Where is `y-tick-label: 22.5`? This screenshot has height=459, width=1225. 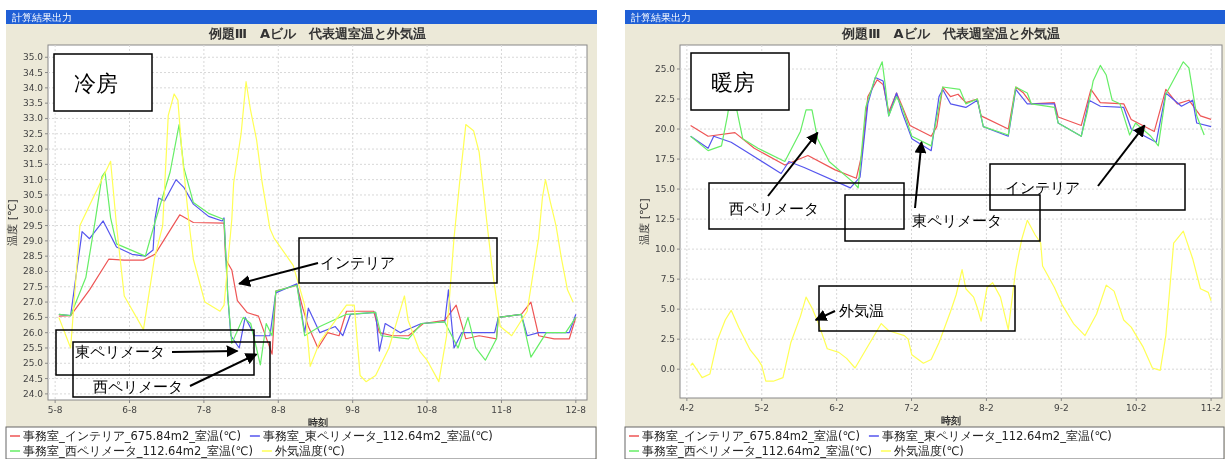
y-tick-label: 22.5 is located at coordinates (664, 99).